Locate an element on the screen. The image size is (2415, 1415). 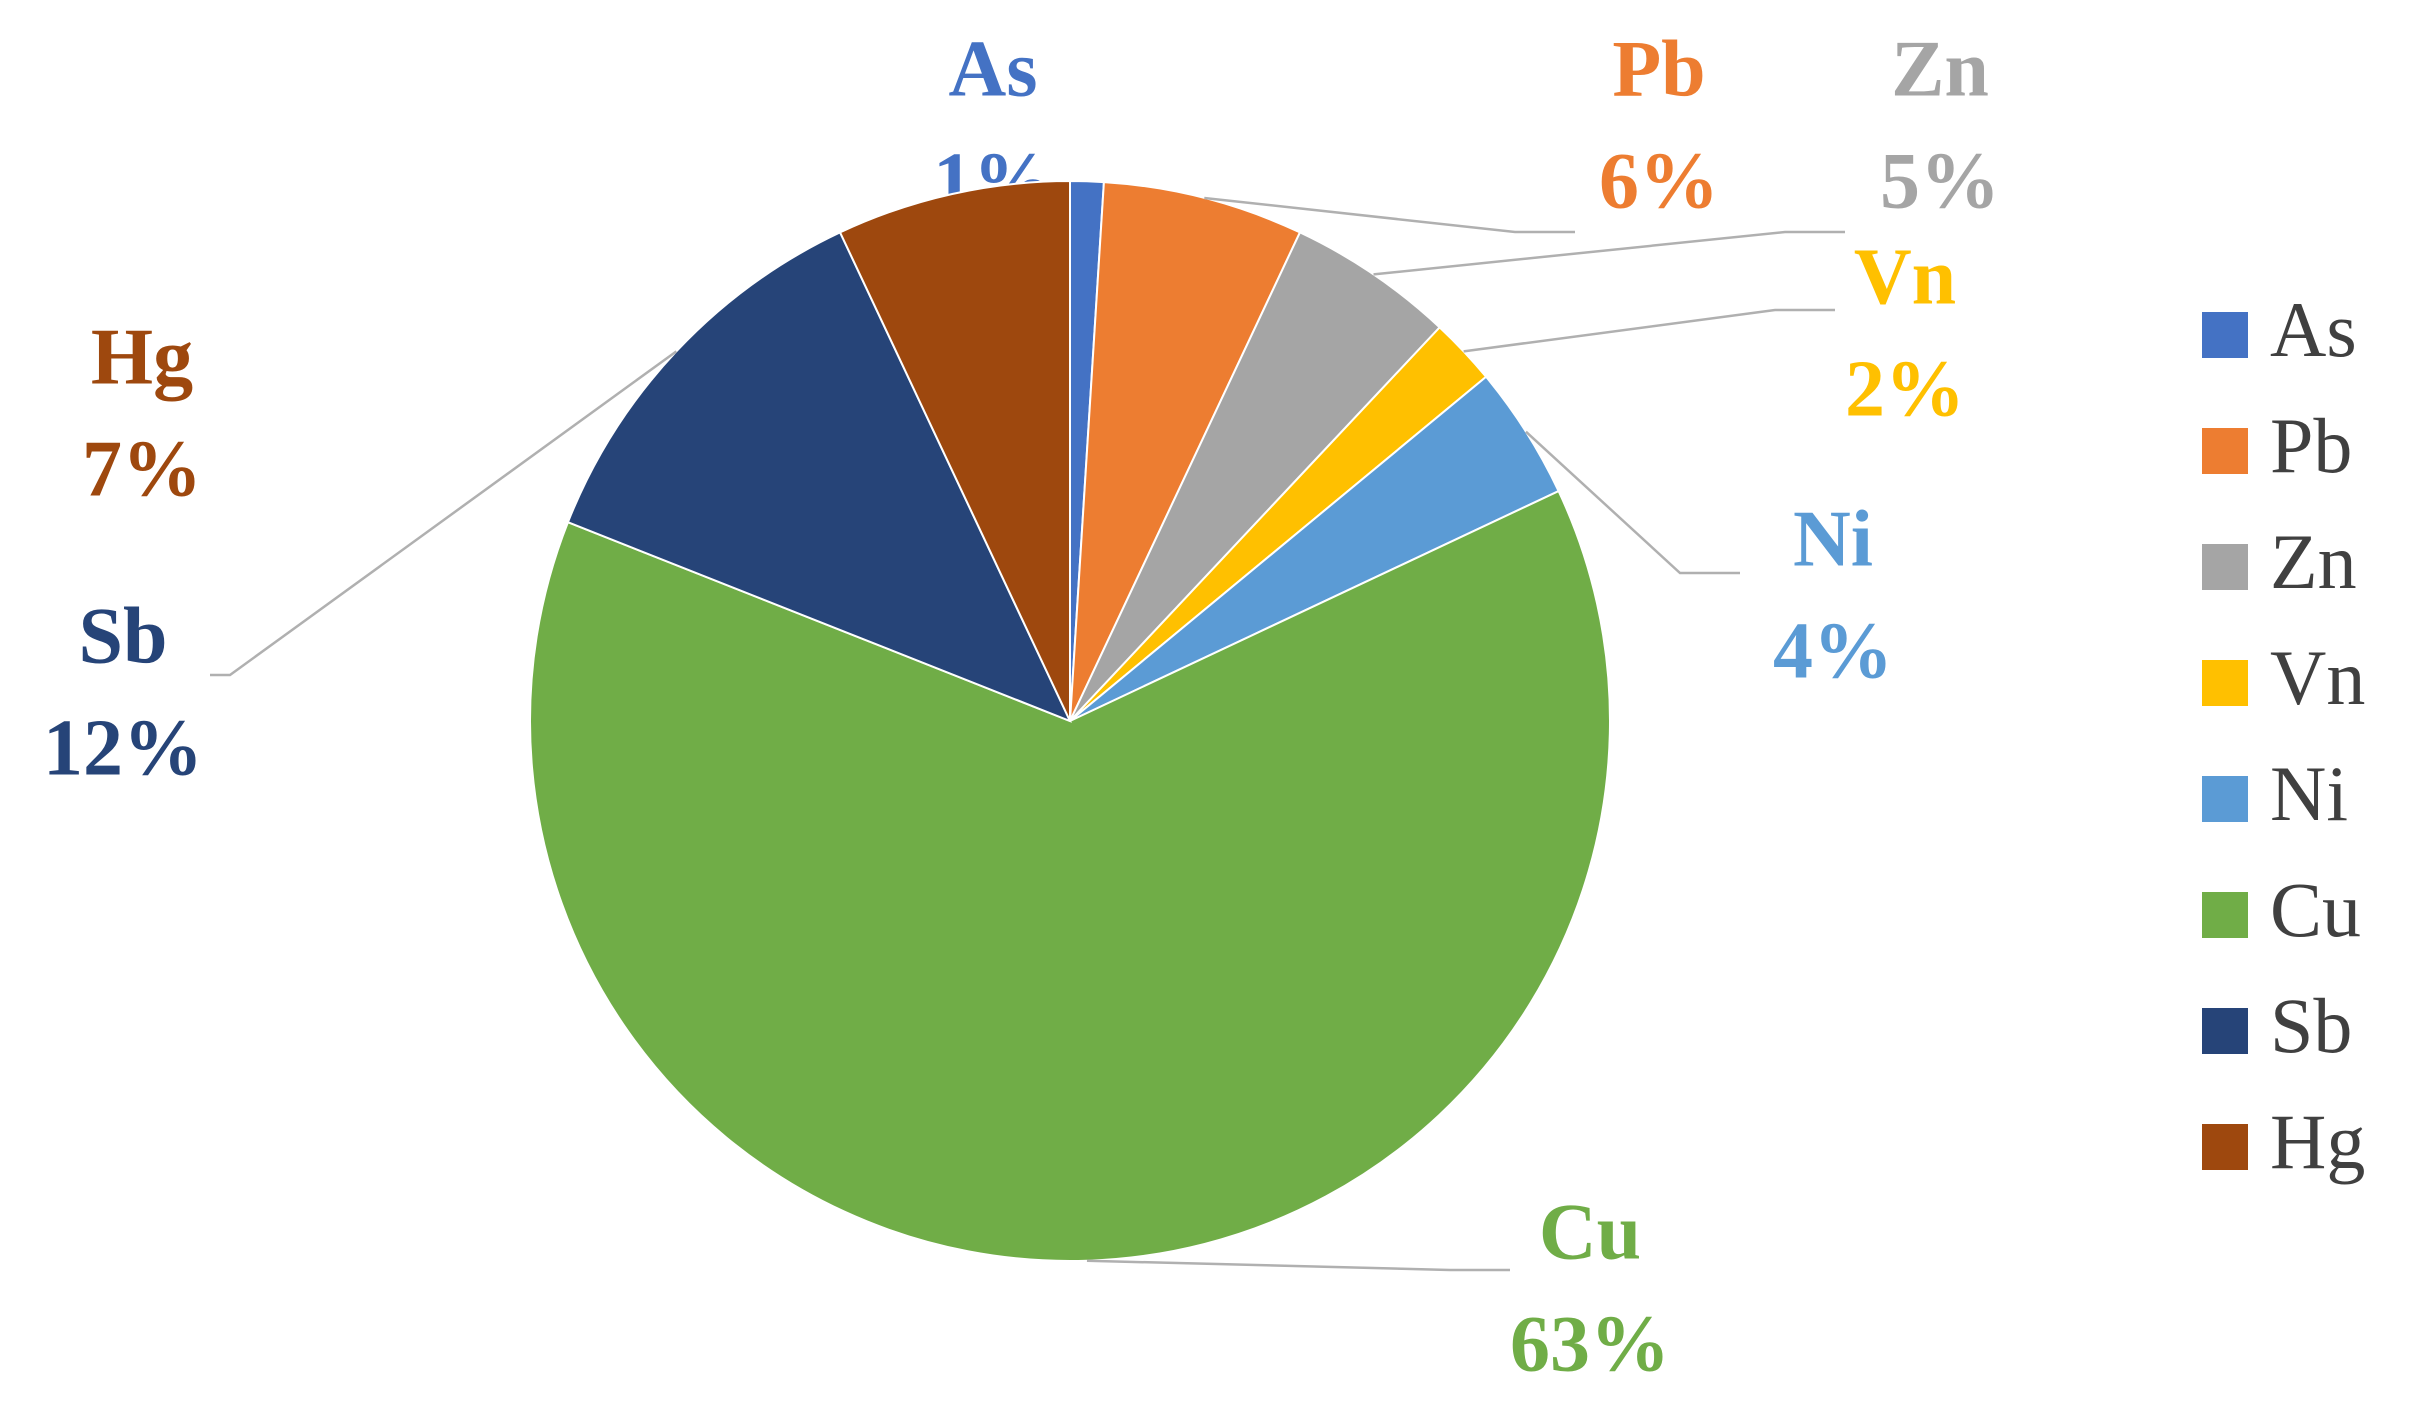
data-label-name: Pb is located at coordinates (1658, 69).